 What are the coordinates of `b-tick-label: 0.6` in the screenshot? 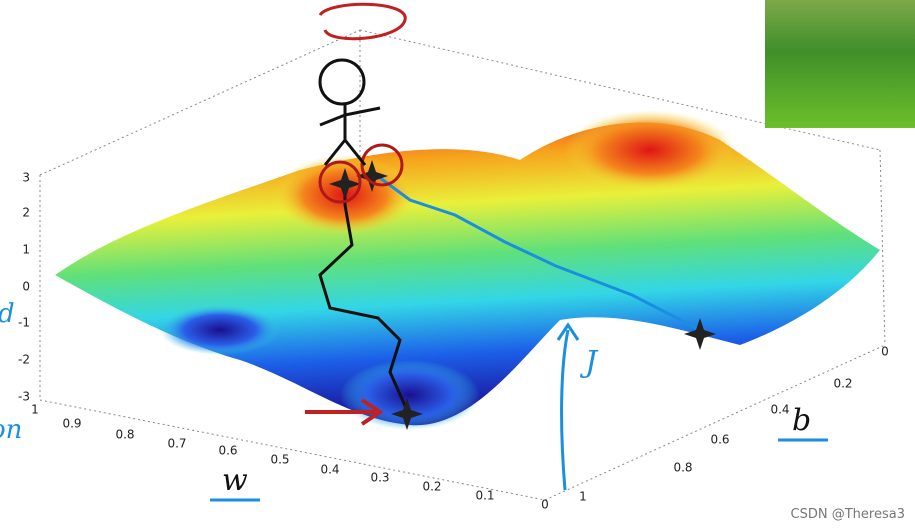 It's located at (719, 440).